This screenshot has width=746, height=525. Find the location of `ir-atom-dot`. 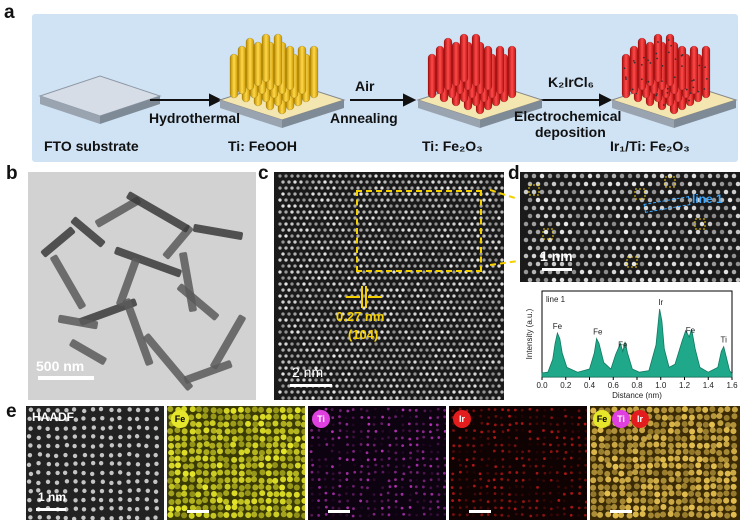

ir-atom-dot is located at coordinates (648, 81).